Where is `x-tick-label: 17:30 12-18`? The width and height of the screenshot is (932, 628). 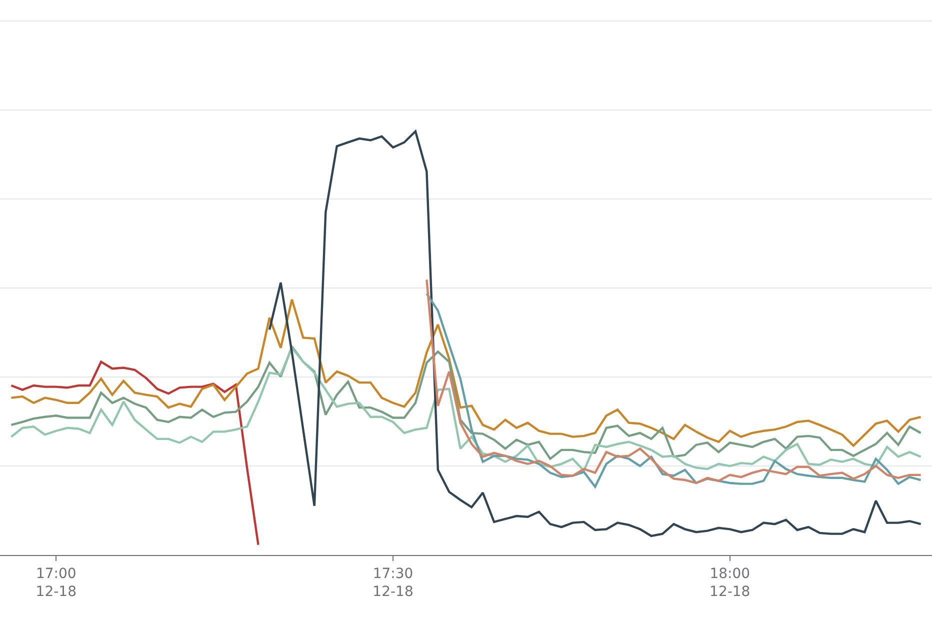
x-tick-label: 17:30 12-18 is located at coordinates (393, 583).